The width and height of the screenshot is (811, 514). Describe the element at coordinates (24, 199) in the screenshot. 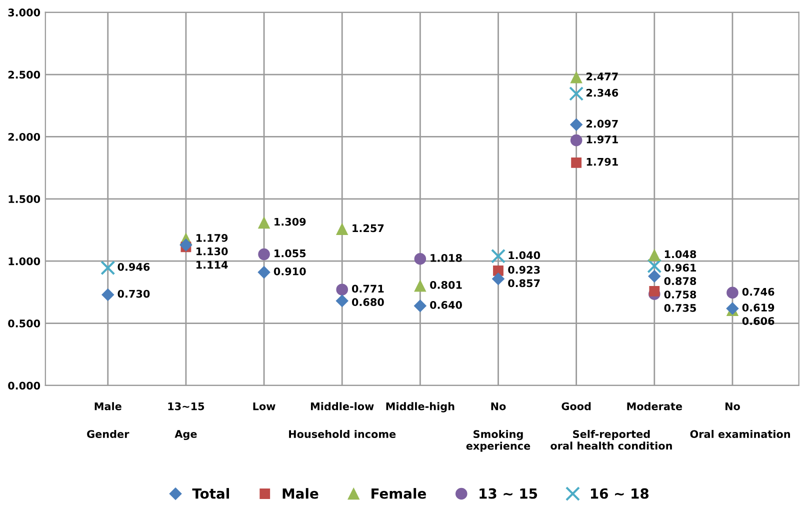

I see `y-tick-label: 1.500` at that location.